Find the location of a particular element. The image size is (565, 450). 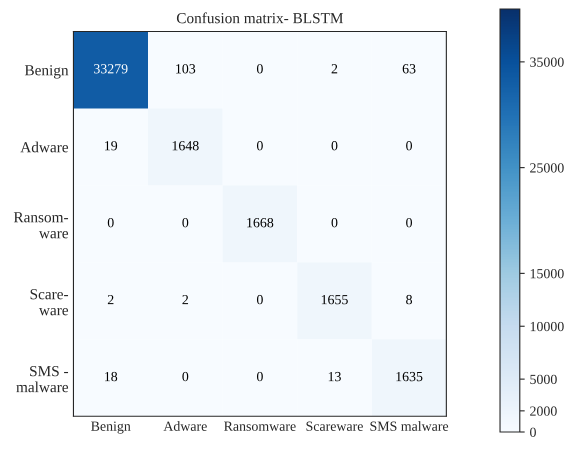

color-bar-label: 15000 is located at coordinates (547, 273).